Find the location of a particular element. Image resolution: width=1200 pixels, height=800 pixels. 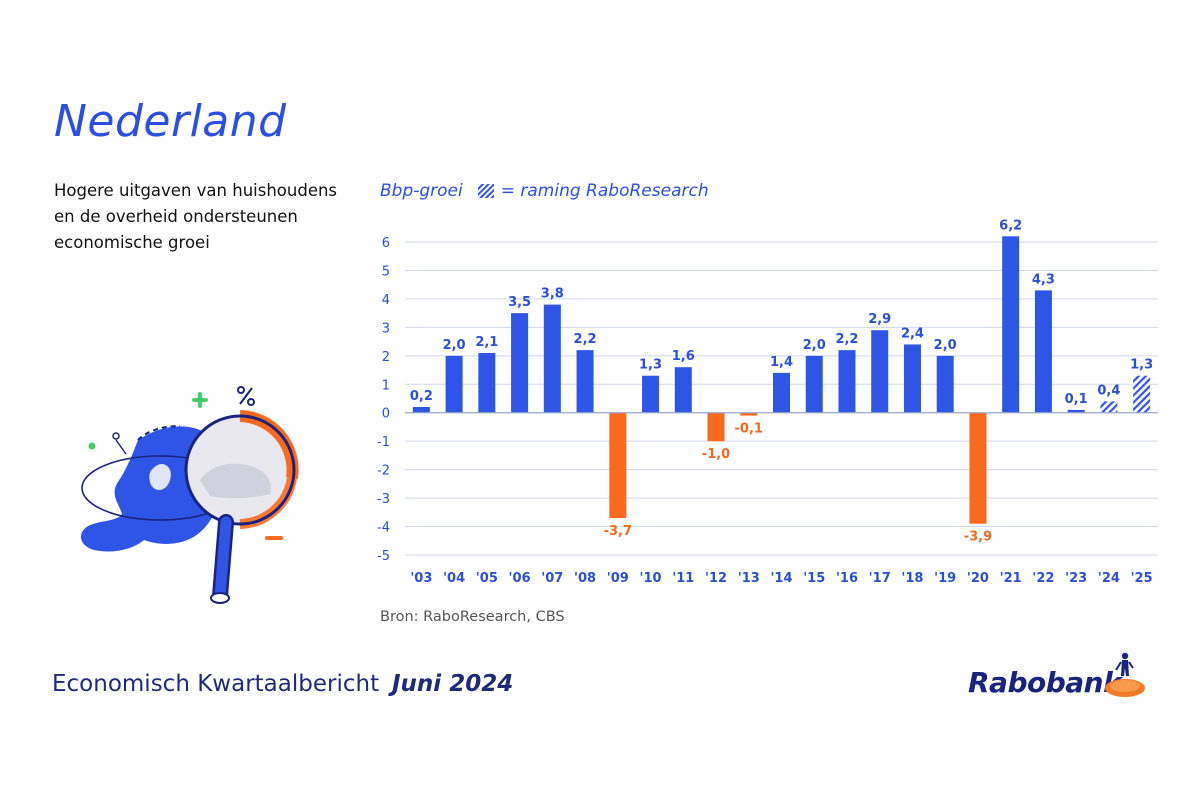

publication-date: Juni 2024 is located at coordinates (453, 684).